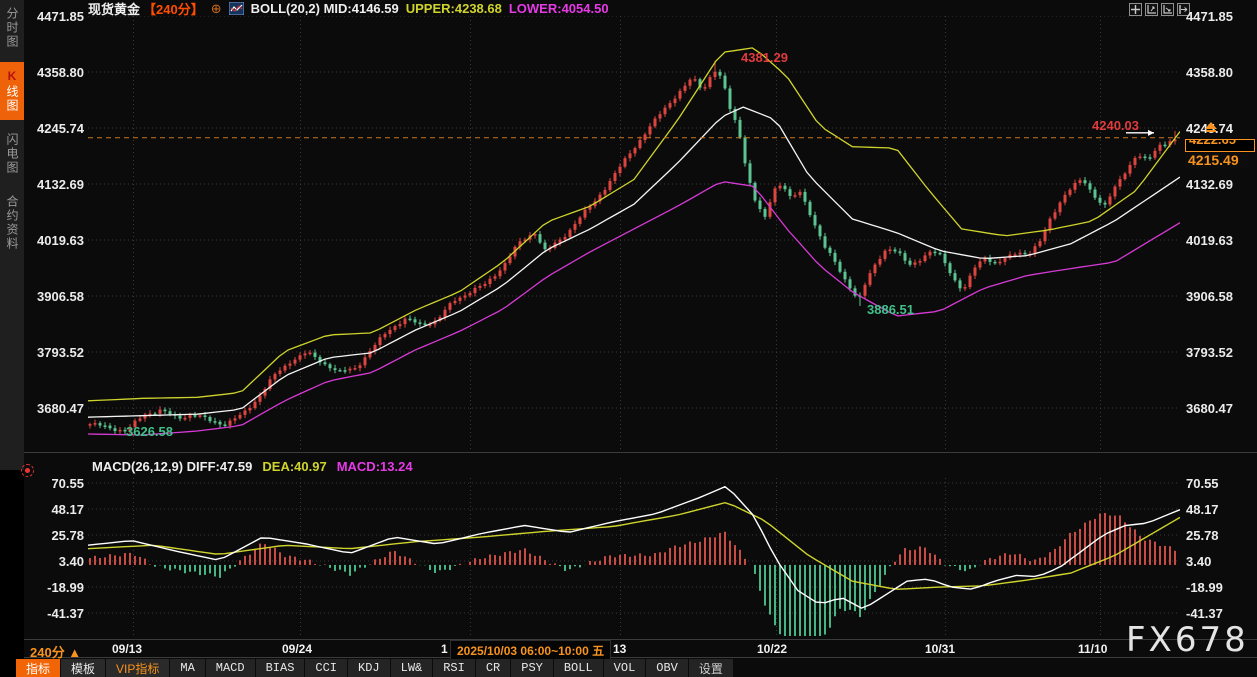 This screenshot has height=677, width=1257. Describe the element at coordinates (71, 561) in the screenshot. I see `macd-tick-left: 3.40` at that location.